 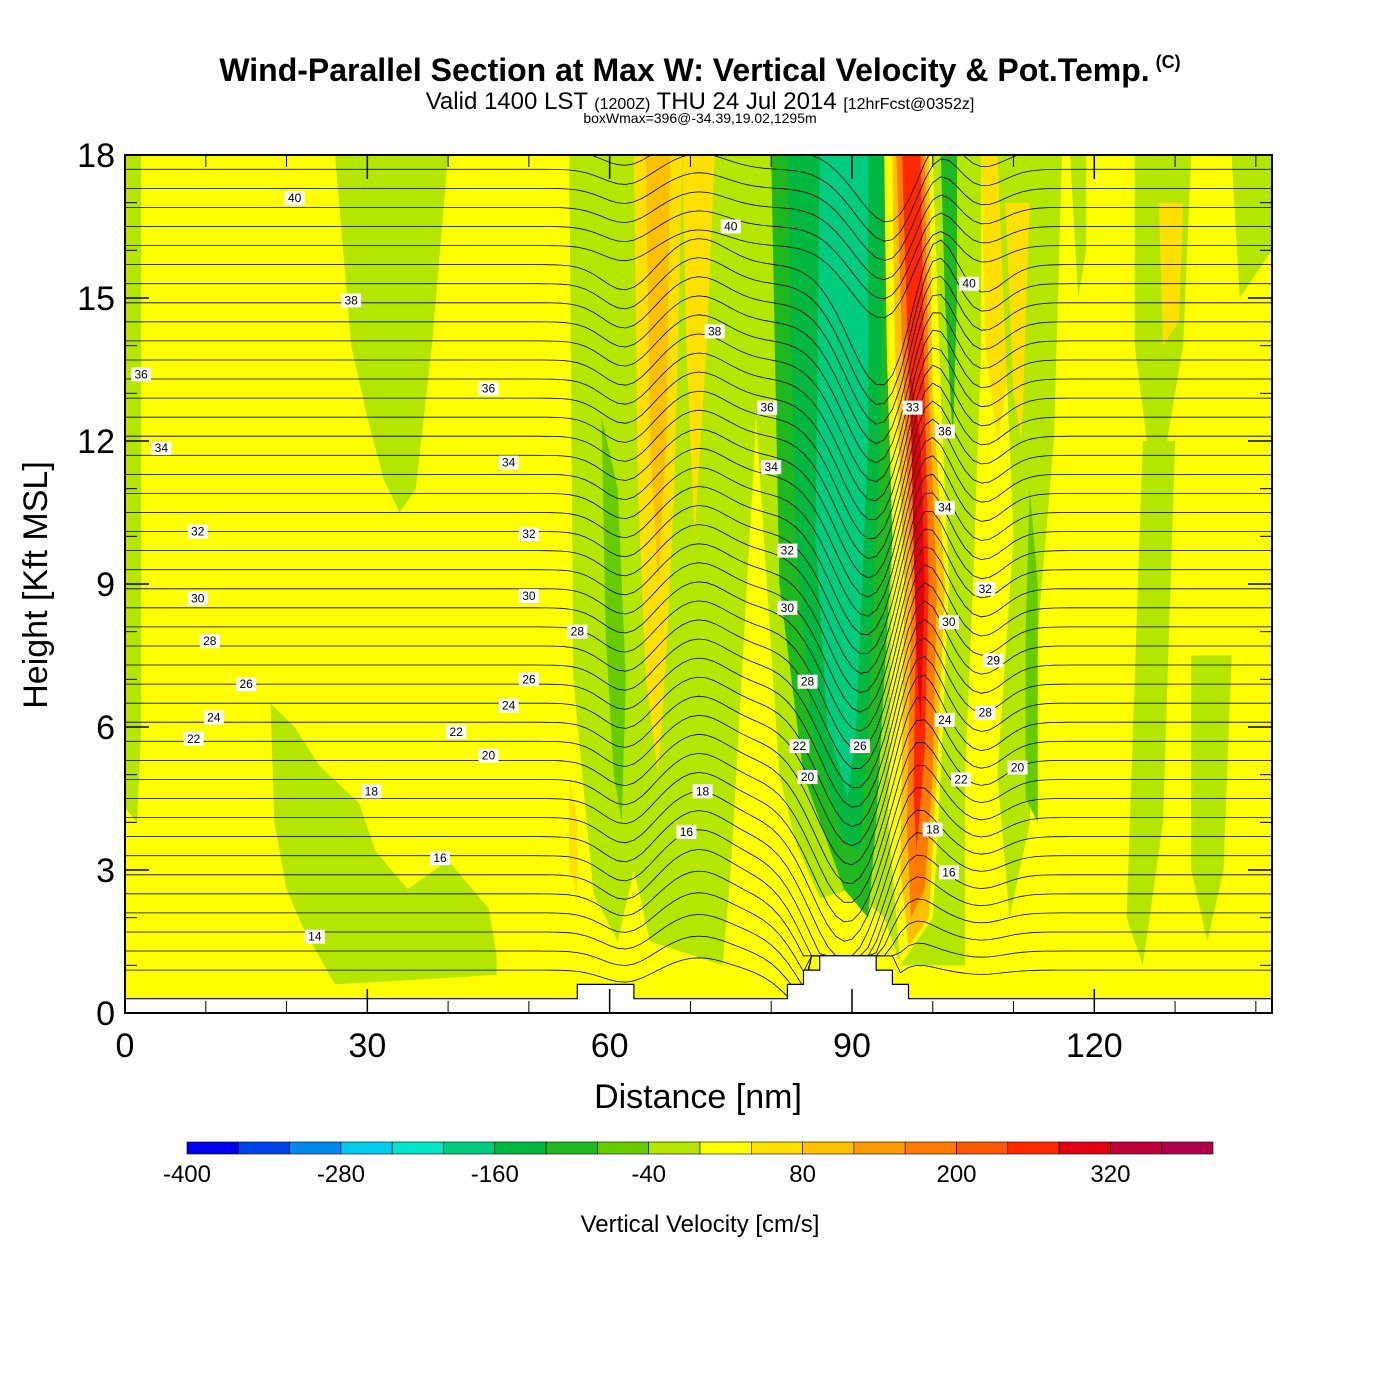 I want to click on y-tick-label: 6, so click(x=105, y=728).